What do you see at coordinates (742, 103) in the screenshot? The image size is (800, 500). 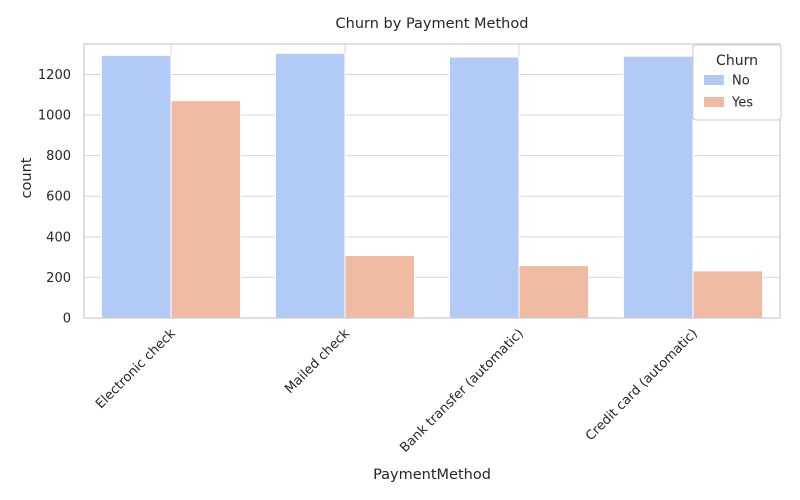 I see `legend-label-yes: Yes` at bounding box center [742, 103].